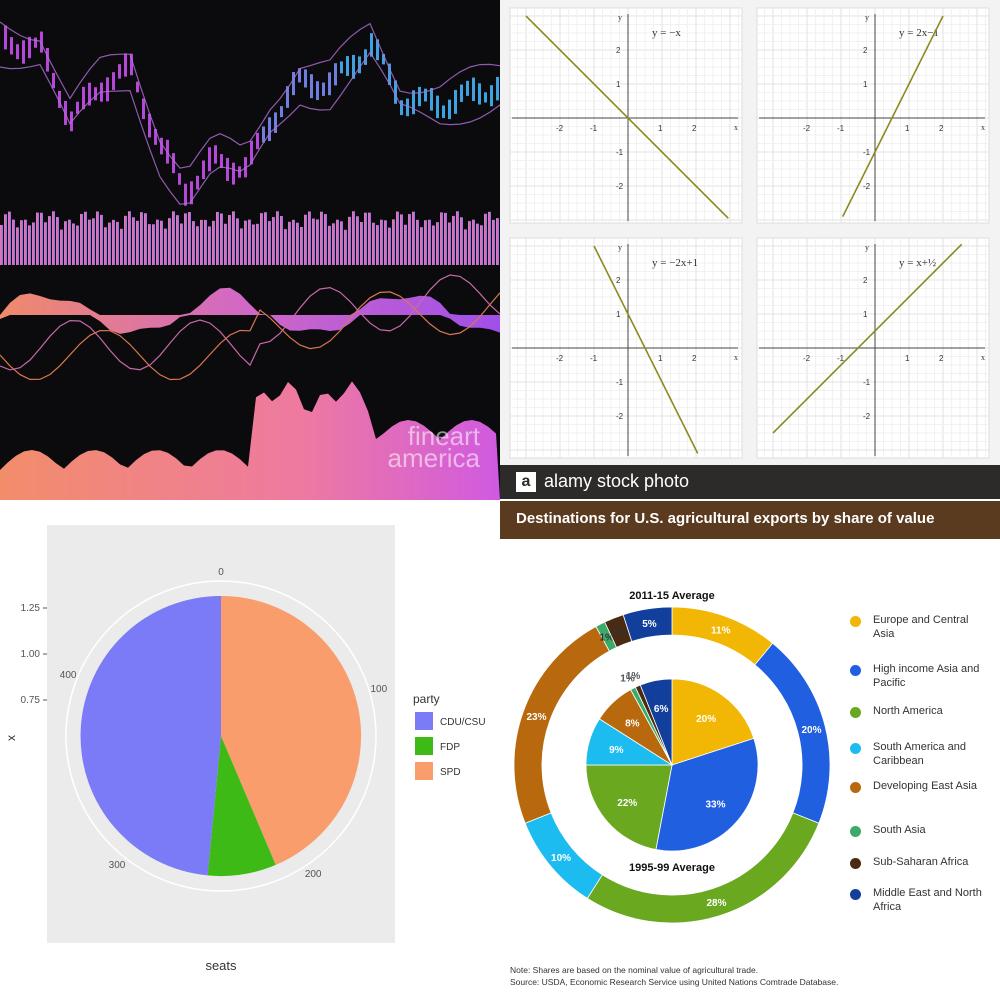 This screenshot has width=1000, height=1000. I want to click on slice-value-label: 1%, so click(633, 676).